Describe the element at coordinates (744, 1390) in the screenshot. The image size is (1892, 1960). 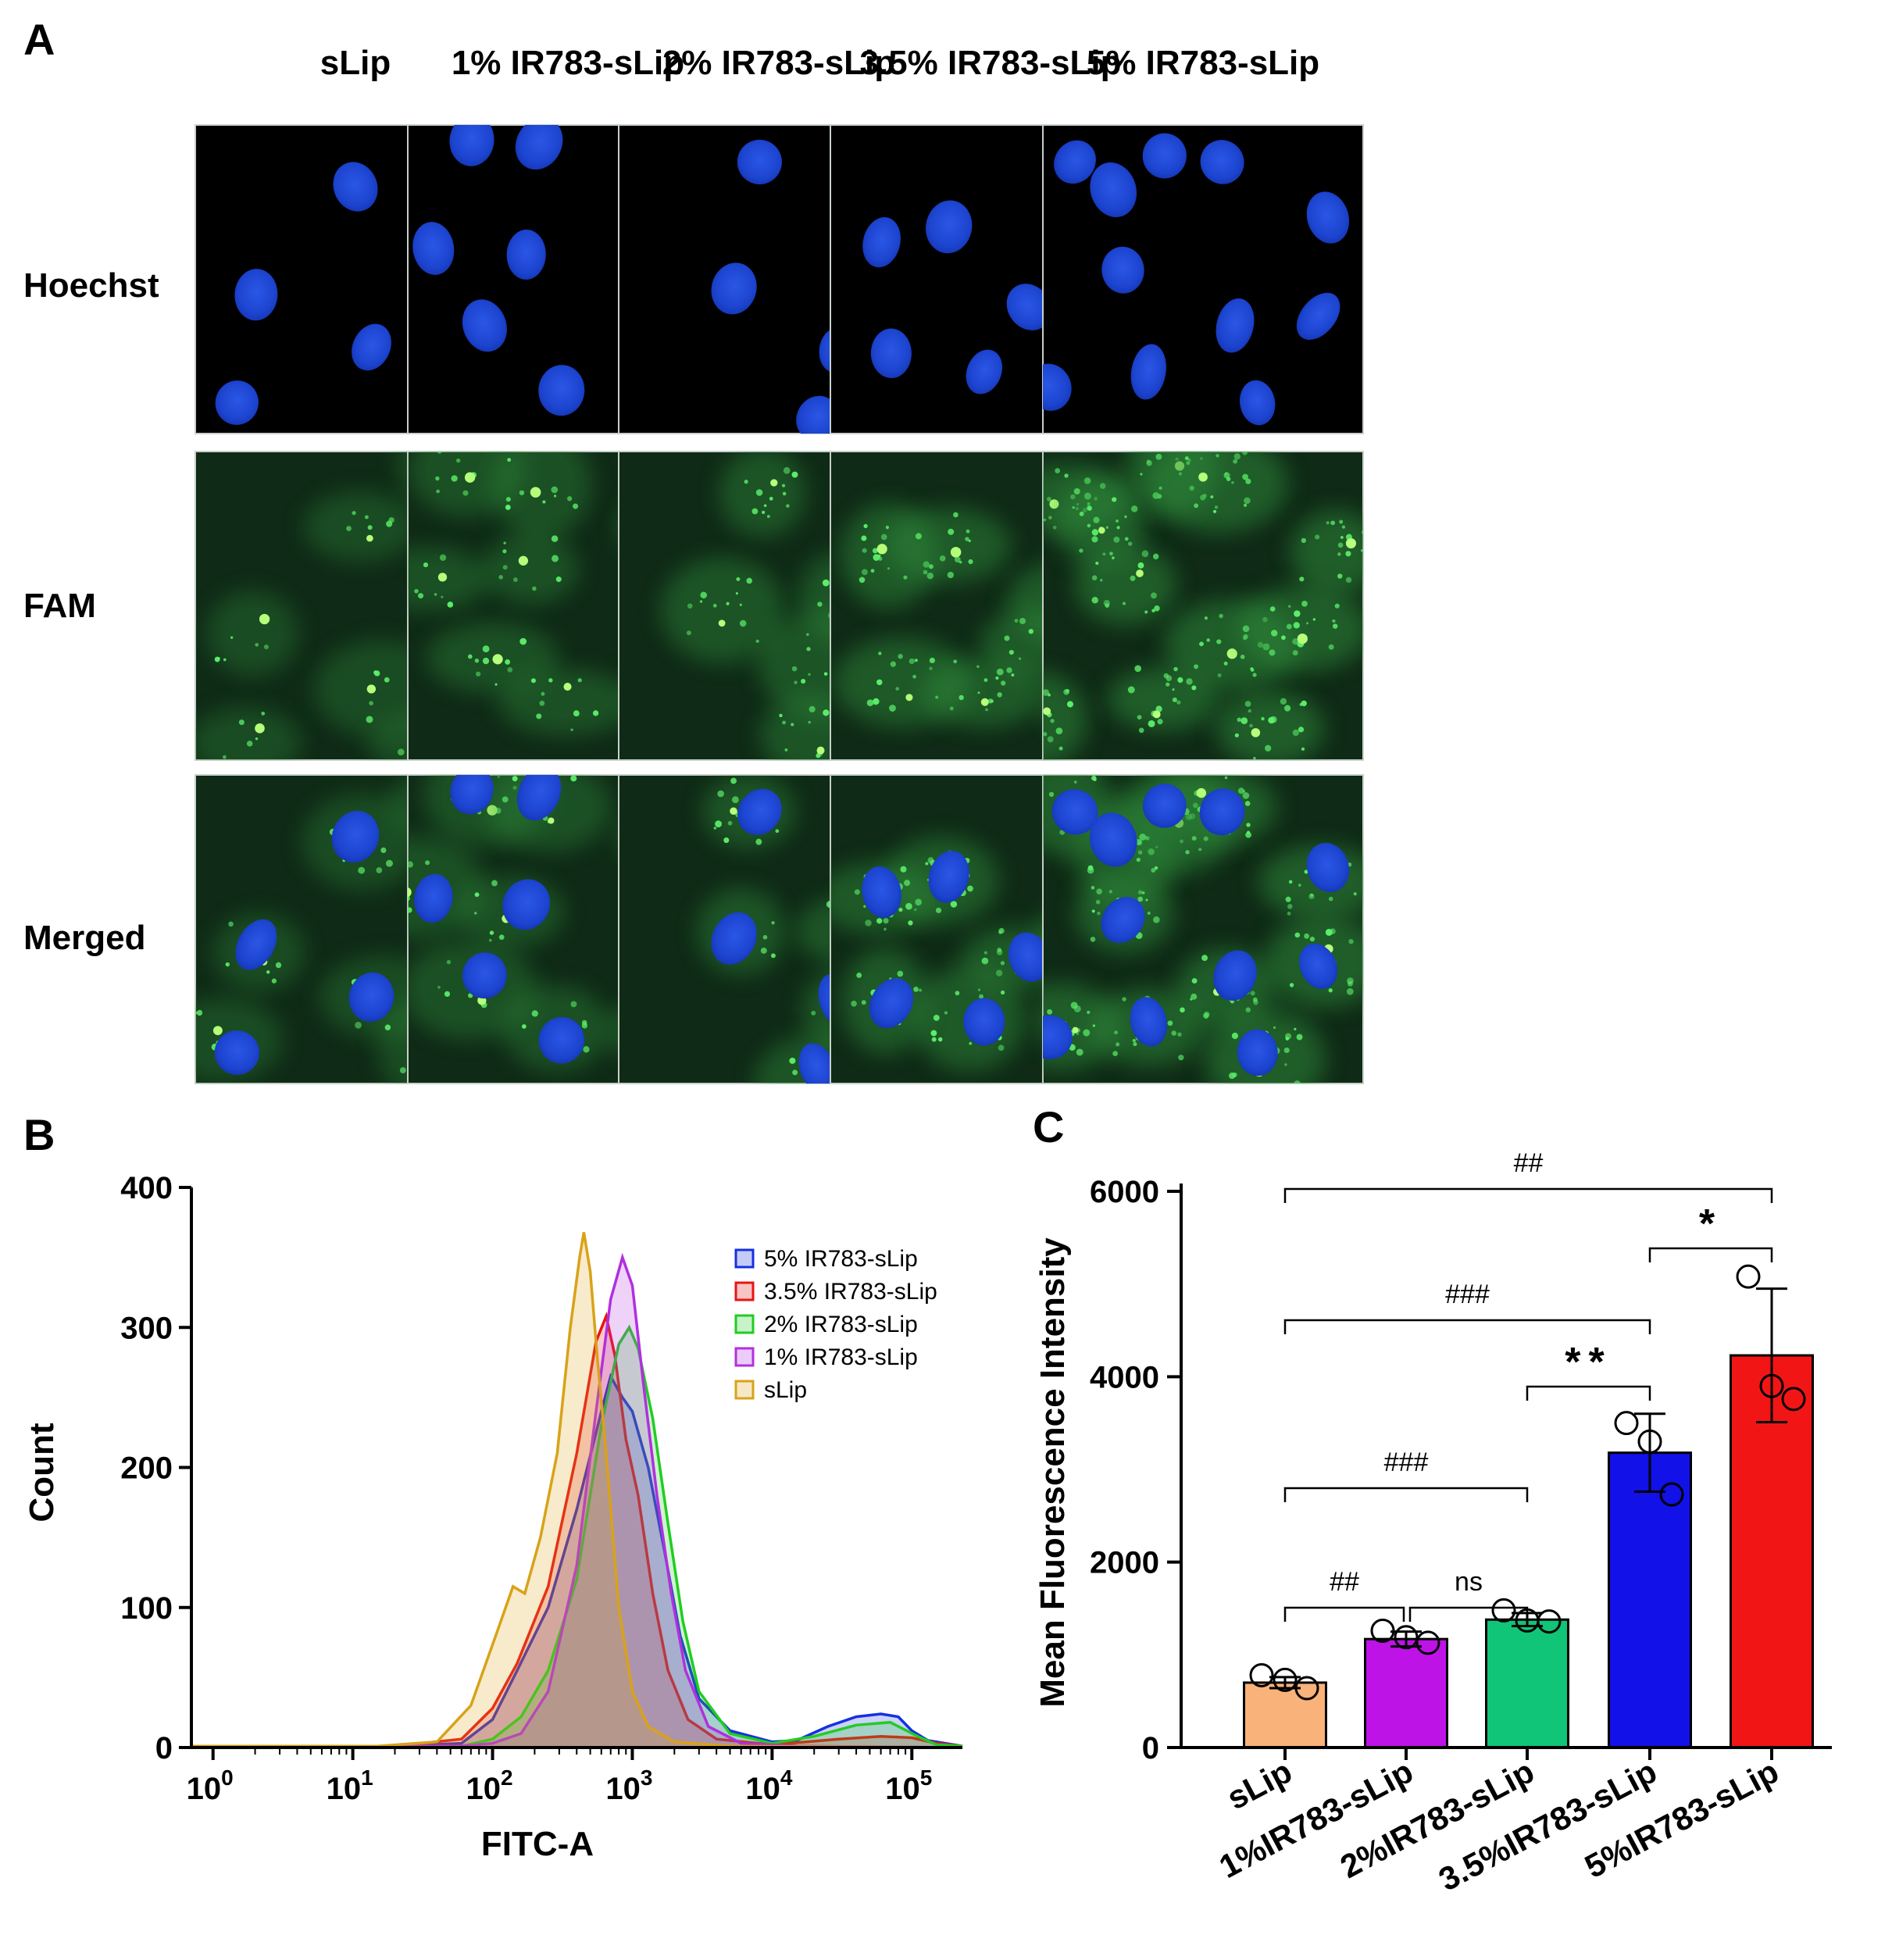
I see `legend-swatch` at that location.